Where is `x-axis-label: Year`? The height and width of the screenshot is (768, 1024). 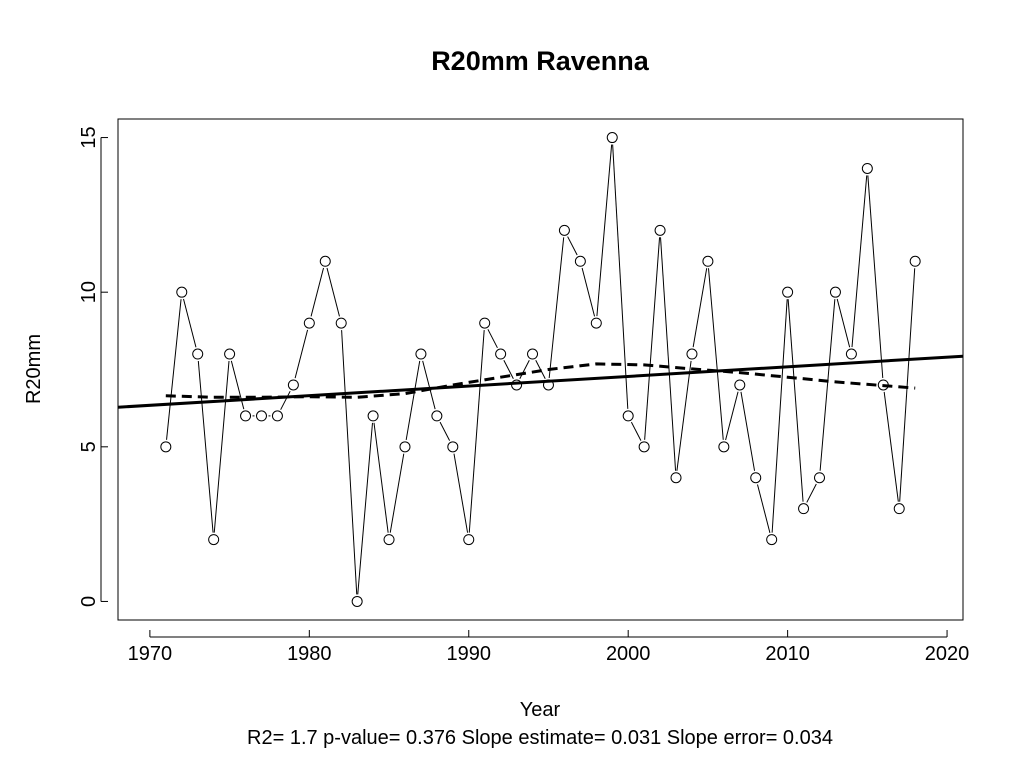 x-axis-label: Year is located at coordinates (540, 710).